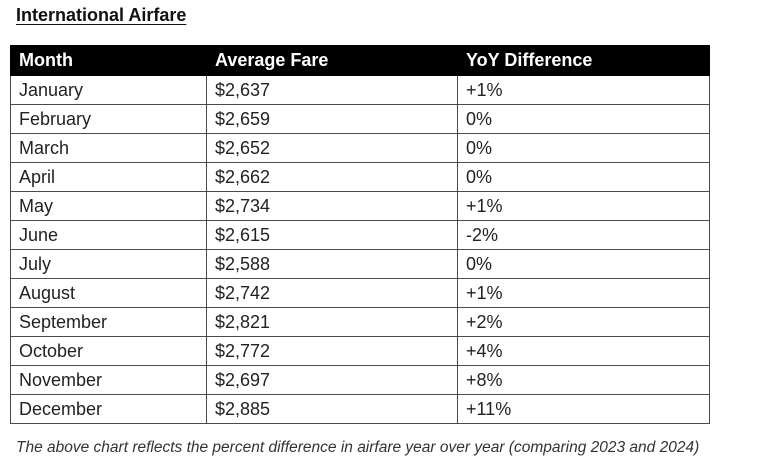  Describe the element at coordinates (583, 235) in the screenshot. I see `yoy-difference-cell: -2%` at that location.